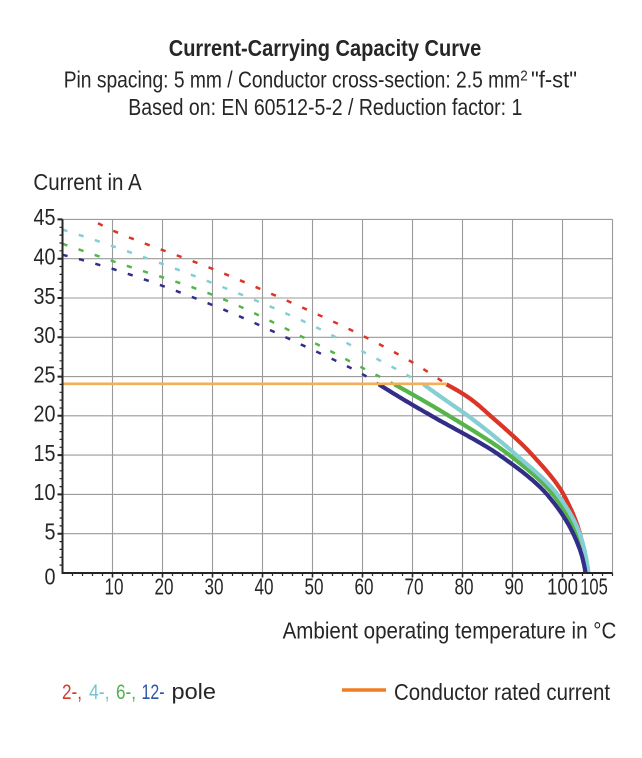  What do you see at coordinates (464, 587) in the screenshot?
I see `svg-text: 80` at bounding box center [464, 587].